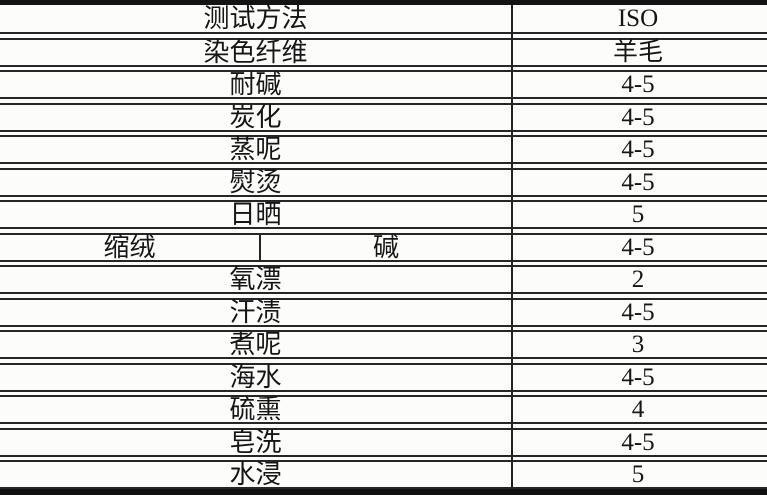 The height and width of the screenshot is (495, 767). What do you see at coordinates (255, 344) in the screenshot?
I see `test-name-cell: 煮呢` at bounding box center [255, 344].